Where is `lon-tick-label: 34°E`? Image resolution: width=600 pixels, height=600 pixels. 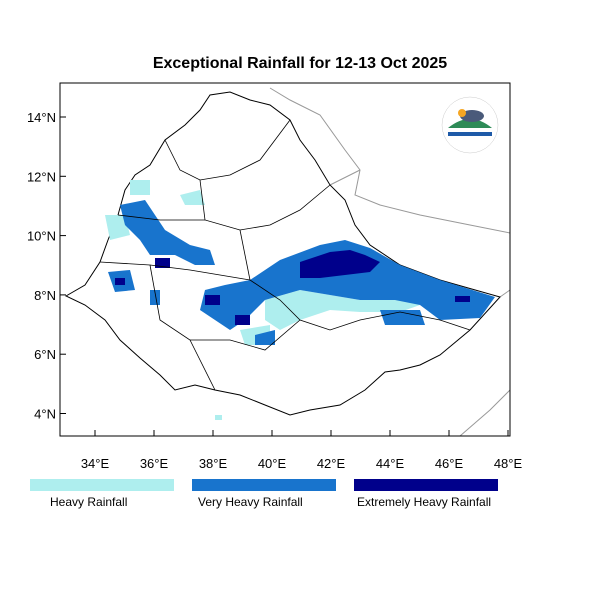 lon-tick-label: 34°E is located at coordinates (95, 463).